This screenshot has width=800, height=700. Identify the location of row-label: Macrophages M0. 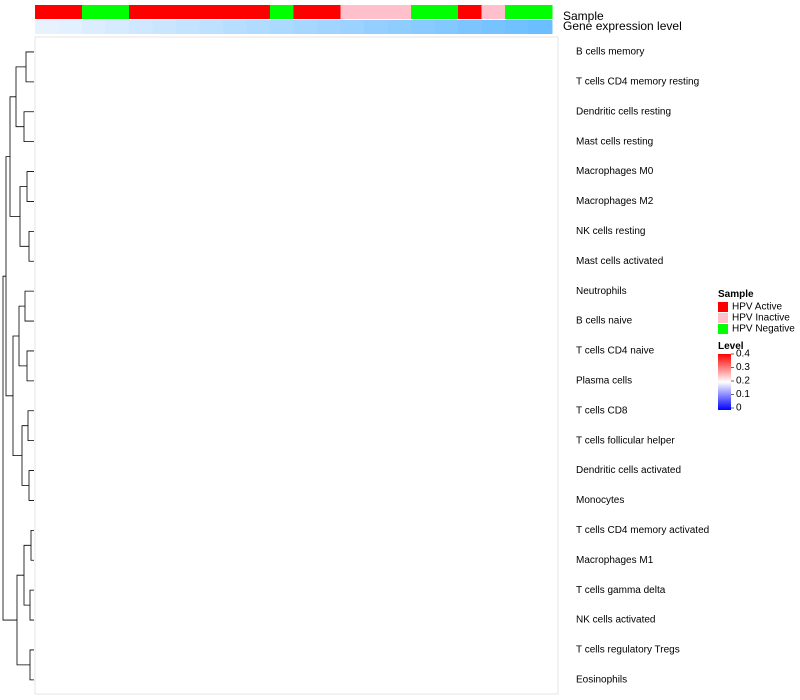
(615, 171).